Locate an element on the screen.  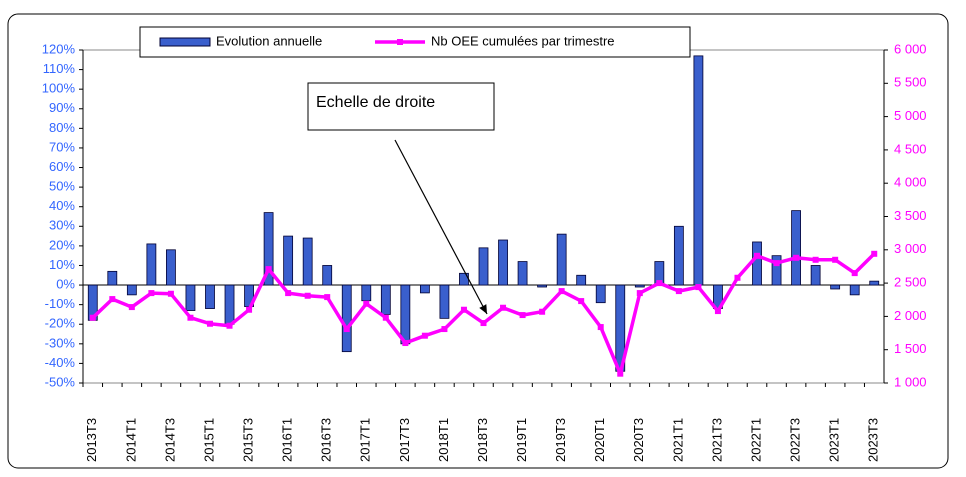
x-tick-label: 2013T3 is located at coordinates (91, 440).